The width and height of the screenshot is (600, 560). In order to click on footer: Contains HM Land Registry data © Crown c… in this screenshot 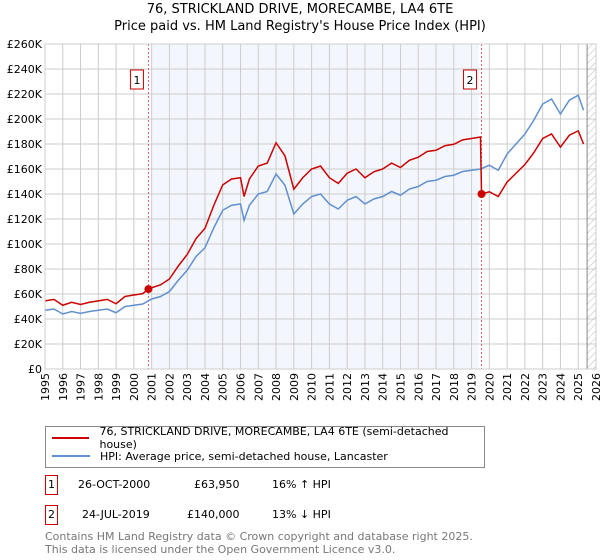, I will do `click(259, 543)`.